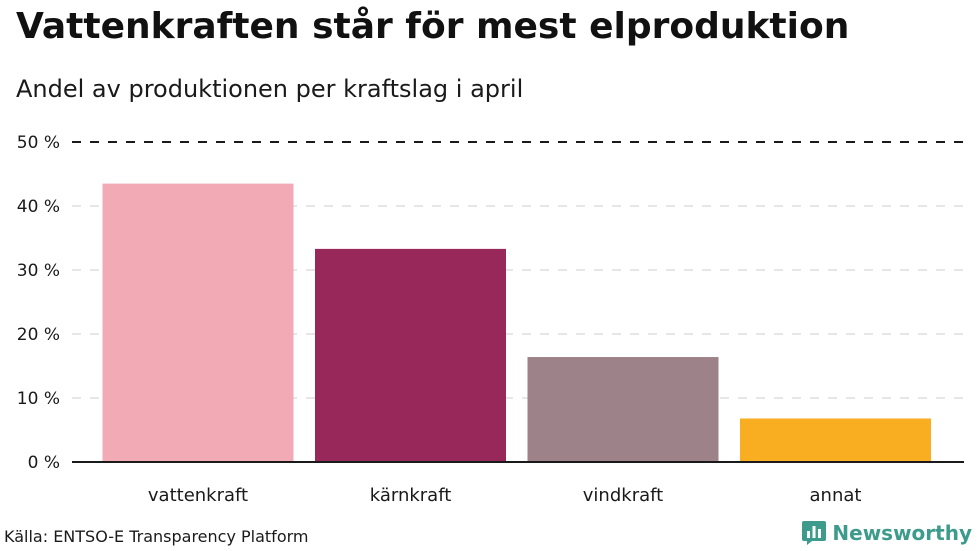 The height and width of the screenshot is (551, 980). Describe the element at coordinates (623, 409) in the screenshot. I see `bar-vindkraft` at that location.